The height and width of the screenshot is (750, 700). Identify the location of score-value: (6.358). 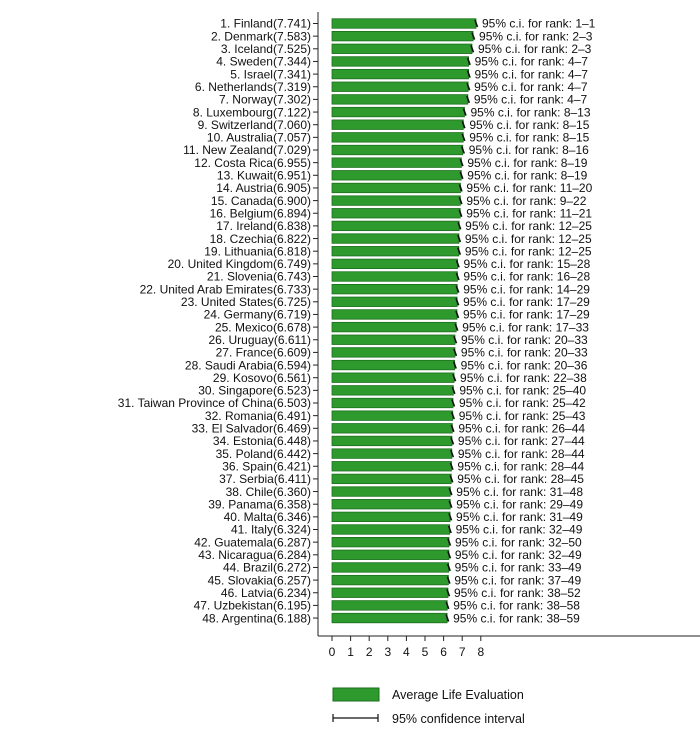
(292, 504).